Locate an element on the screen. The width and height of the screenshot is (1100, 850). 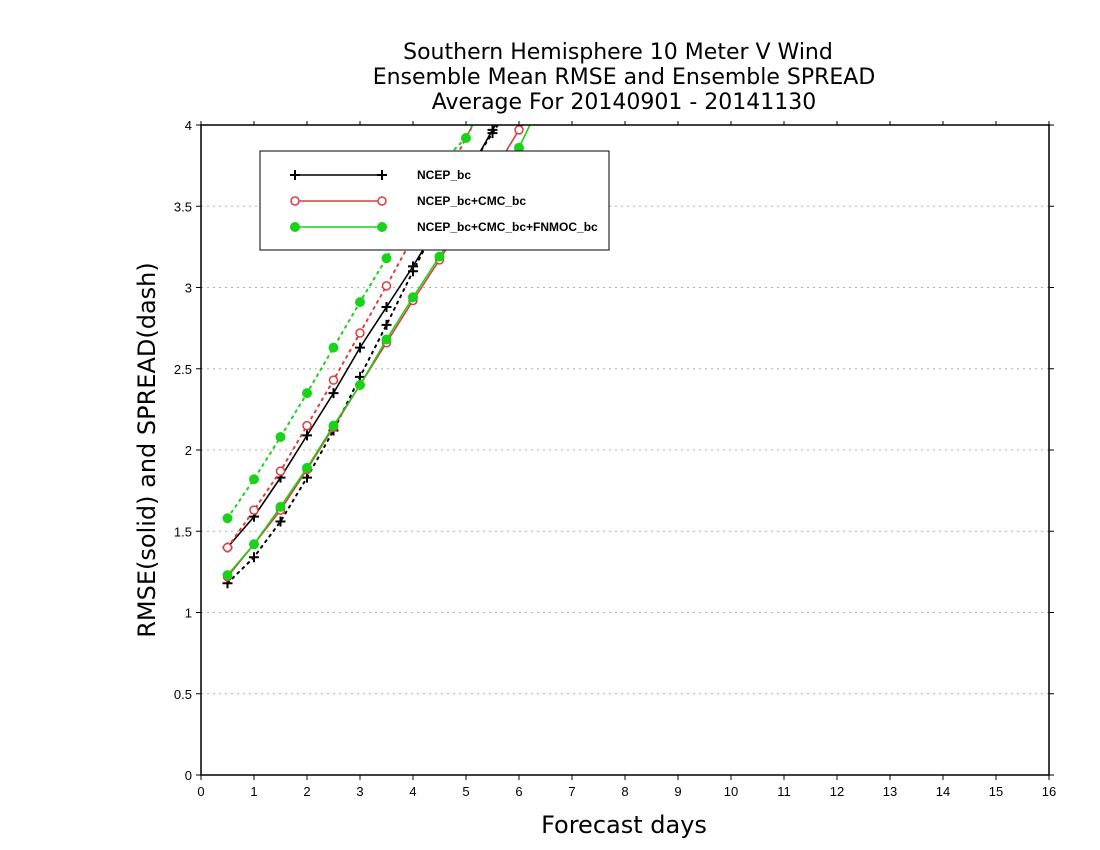
y-tick-label: 1 is located at coordinates (188, 613).